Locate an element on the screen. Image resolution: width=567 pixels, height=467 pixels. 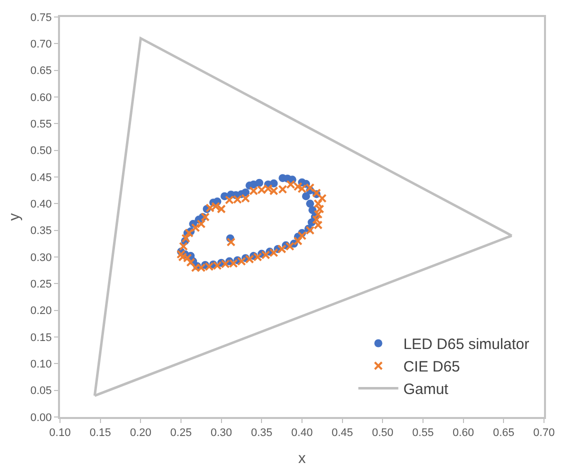
y-tick-label: 0.35 is located at coordinates (41, 231).